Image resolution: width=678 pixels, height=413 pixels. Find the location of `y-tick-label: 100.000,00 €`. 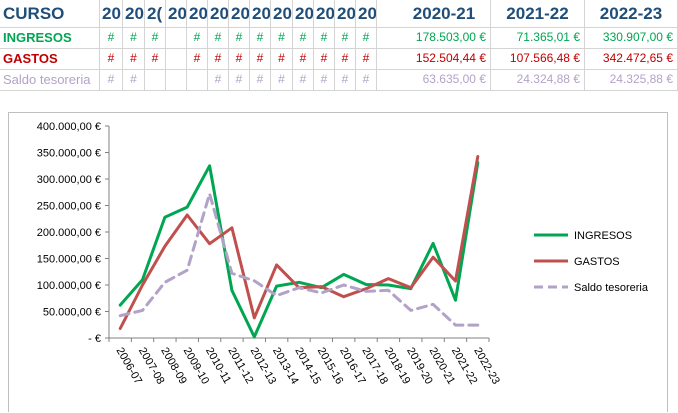

y-tick-label: 100.000,00 € is located at coordinates (69, 286).